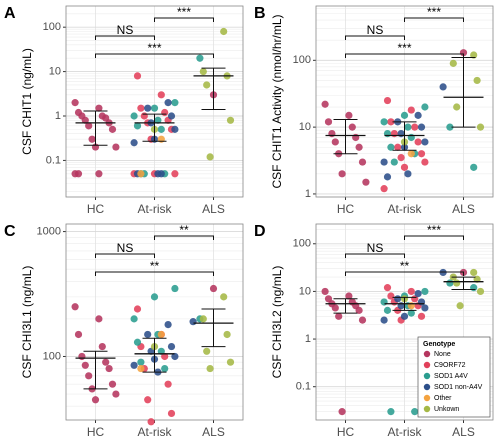 This screenshot has width=500, height=440. Describe the element at coordinates (10, 231) in the screenshot. I see `panel-label: C` at that location.